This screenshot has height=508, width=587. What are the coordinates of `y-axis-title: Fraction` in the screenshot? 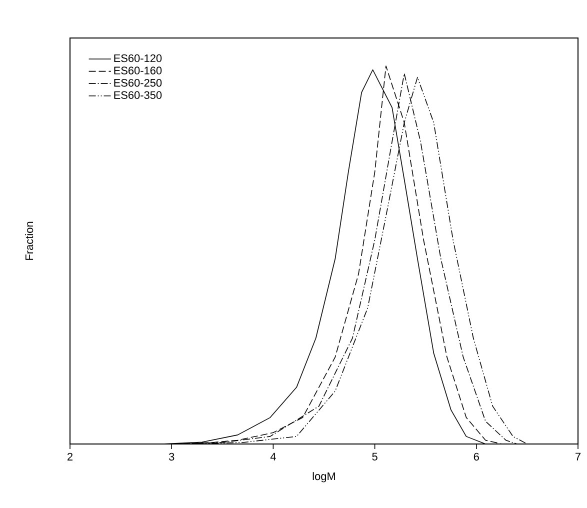 It's located at (29, 241).